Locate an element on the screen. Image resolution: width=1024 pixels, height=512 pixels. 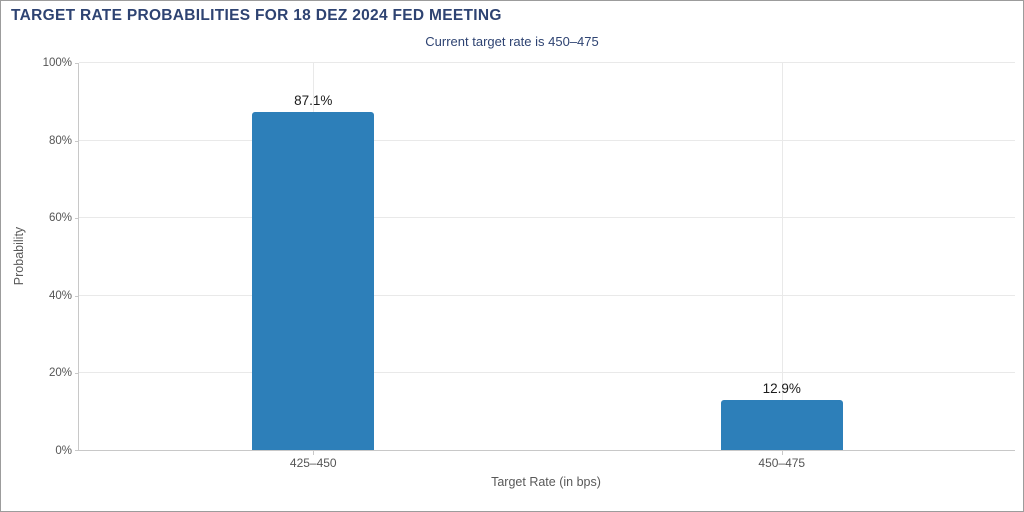
y-tick-label: 40% is located at coordinates (60, 295).